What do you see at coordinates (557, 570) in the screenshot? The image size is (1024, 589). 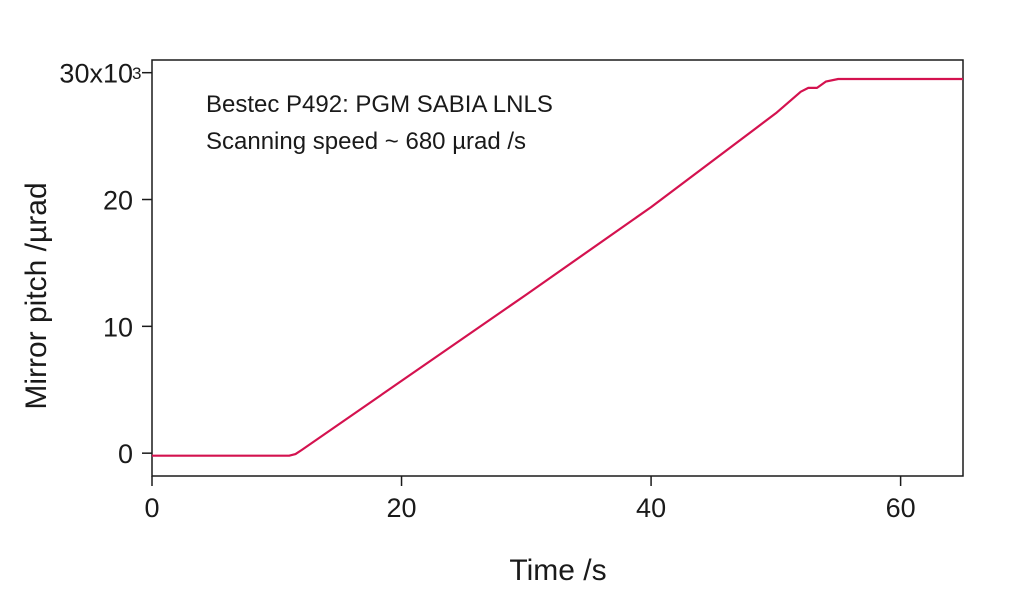 I see `x-axis-label: Time /s` at bounding box center [557, 570].